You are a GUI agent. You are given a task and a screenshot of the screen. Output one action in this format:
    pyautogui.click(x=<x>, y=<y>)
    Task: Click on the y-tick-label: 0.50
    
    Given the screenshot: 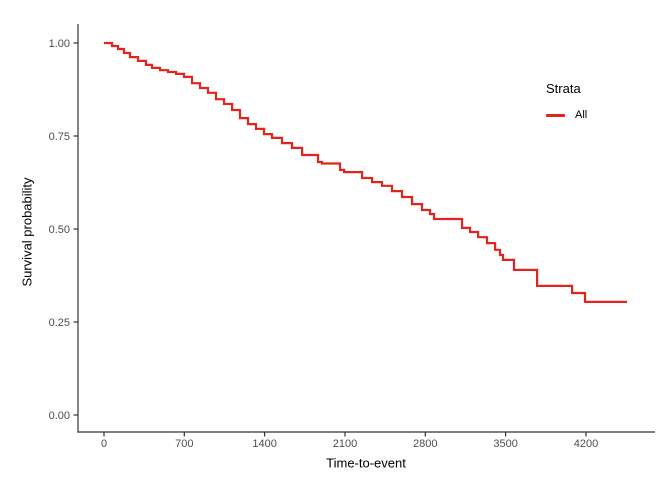 What is the action you would take?
    pyautogui.click(x=59, y=230)
    